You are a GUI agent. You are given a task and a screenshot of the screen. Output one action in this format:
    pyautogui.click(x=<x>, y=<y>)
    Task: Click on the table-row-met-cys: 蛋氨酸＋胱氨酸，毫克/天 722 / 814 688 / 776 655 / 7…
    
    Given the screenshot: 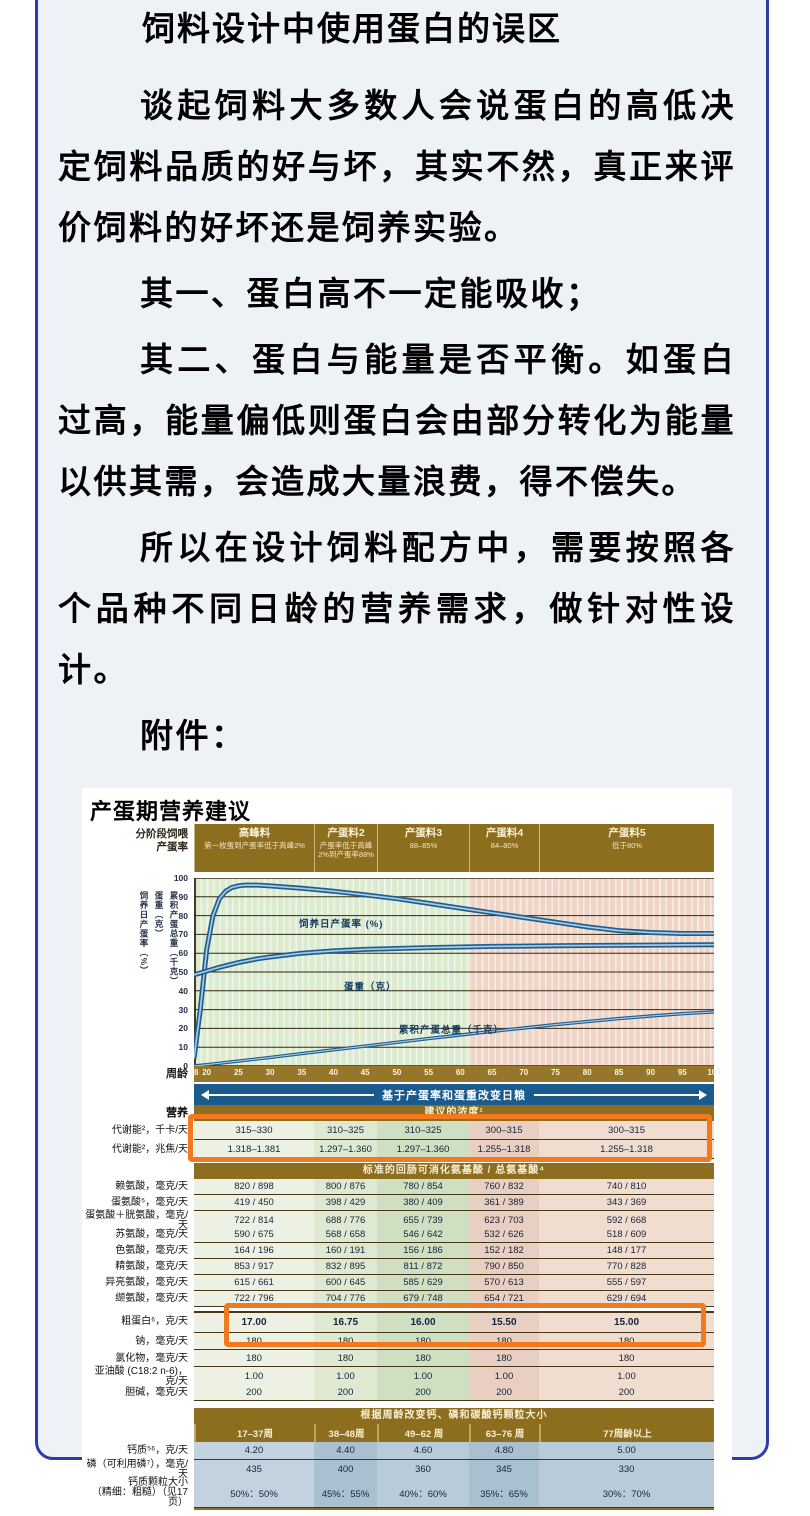 What is the action you would take?
    pyautogui.click(x=407, y=1221)
    